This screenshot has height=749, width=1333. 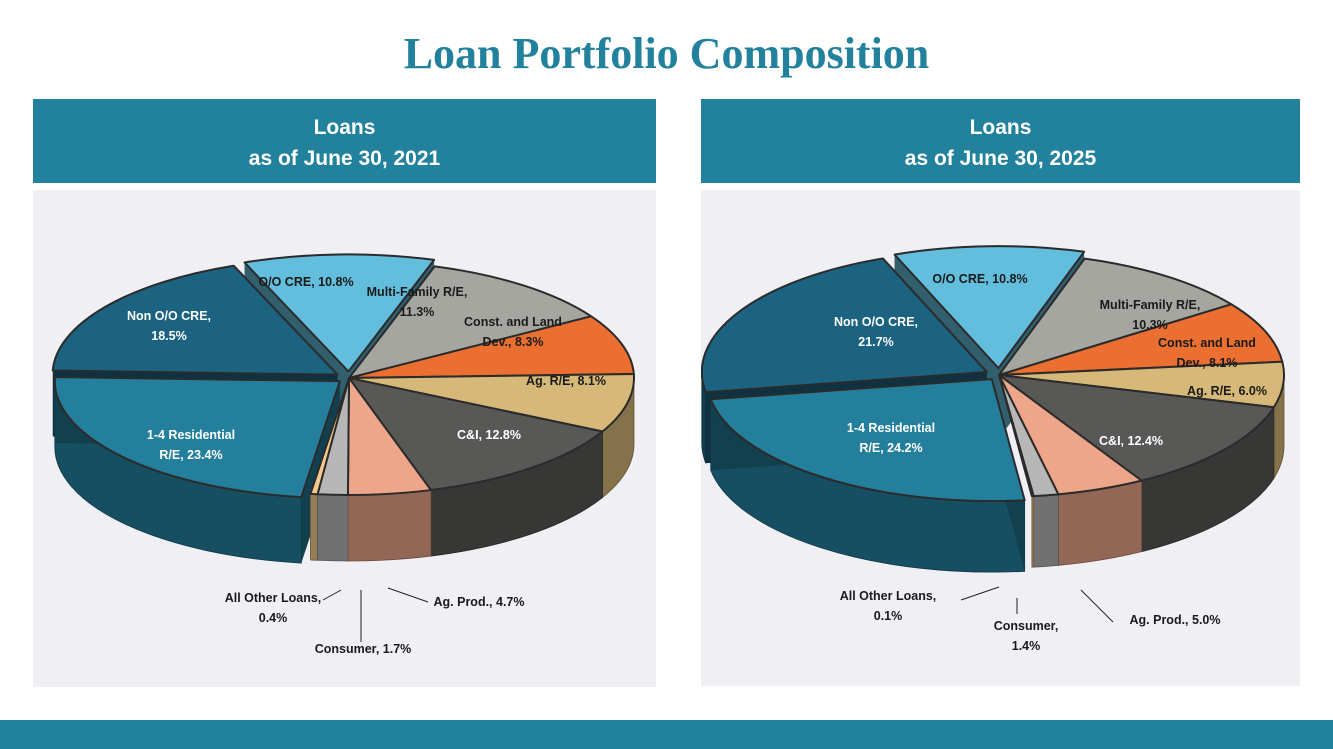 What do you see at coordinates (273, 608) in the screenshot?
I see `data-label-all-other-loans: All Other Loans, 0.4%` at bounding box center [273, 608].